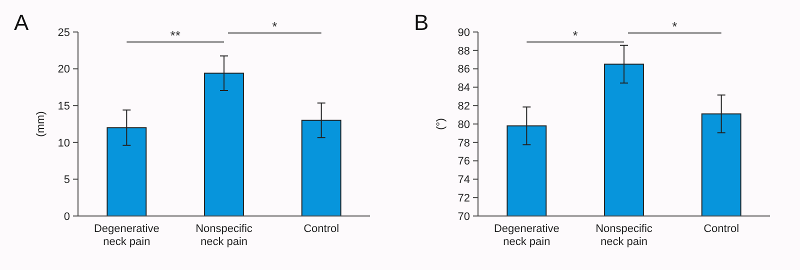 Image resolution: width=800 pixels, height=270 pixels. I want to click on y-tick-label: 10, so click(64, 143).